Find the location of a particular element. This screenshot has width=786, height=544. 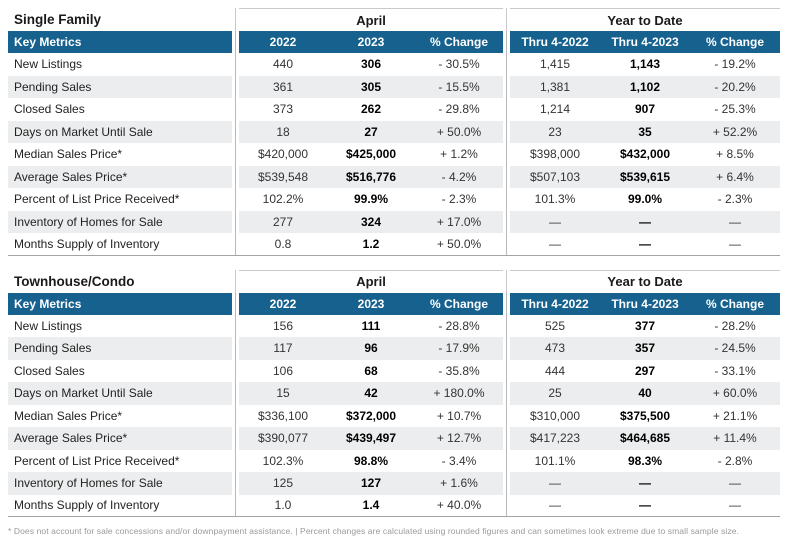

metric-label: Days on Market Until Sale is located at coordinates (120, 393).